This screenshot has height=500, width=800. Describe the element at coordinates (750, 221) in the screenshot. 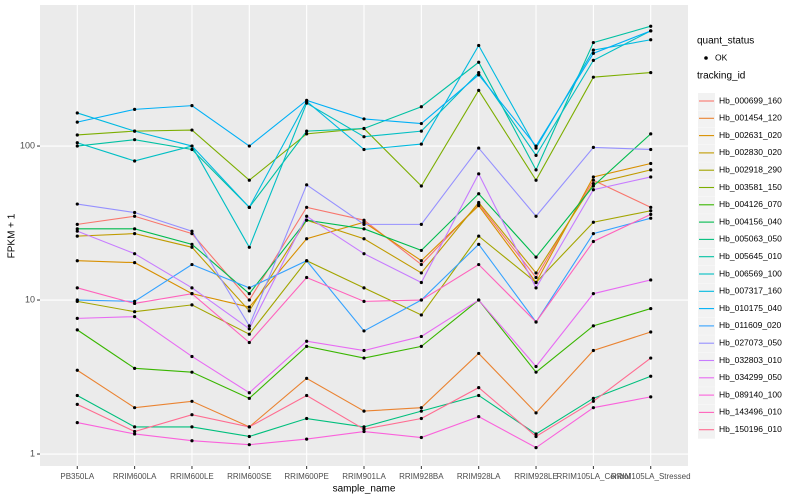

I see `legend-label: Hb_004156_040` at that location.